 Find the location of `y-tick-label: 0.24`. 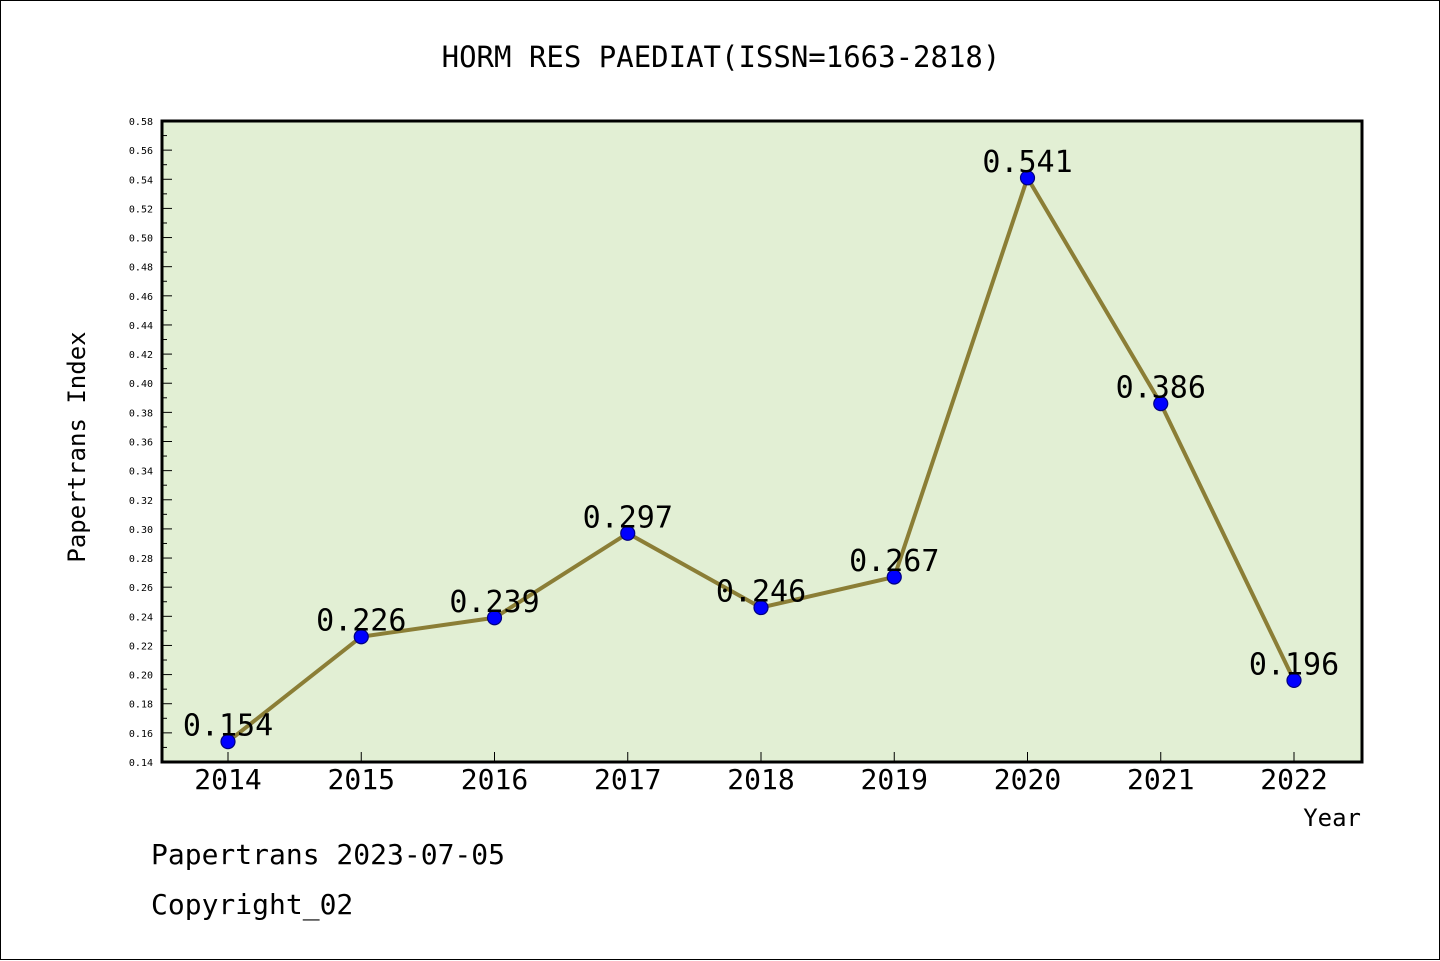

y-tick-label: 0.24 is located at coordinates (141, 617).